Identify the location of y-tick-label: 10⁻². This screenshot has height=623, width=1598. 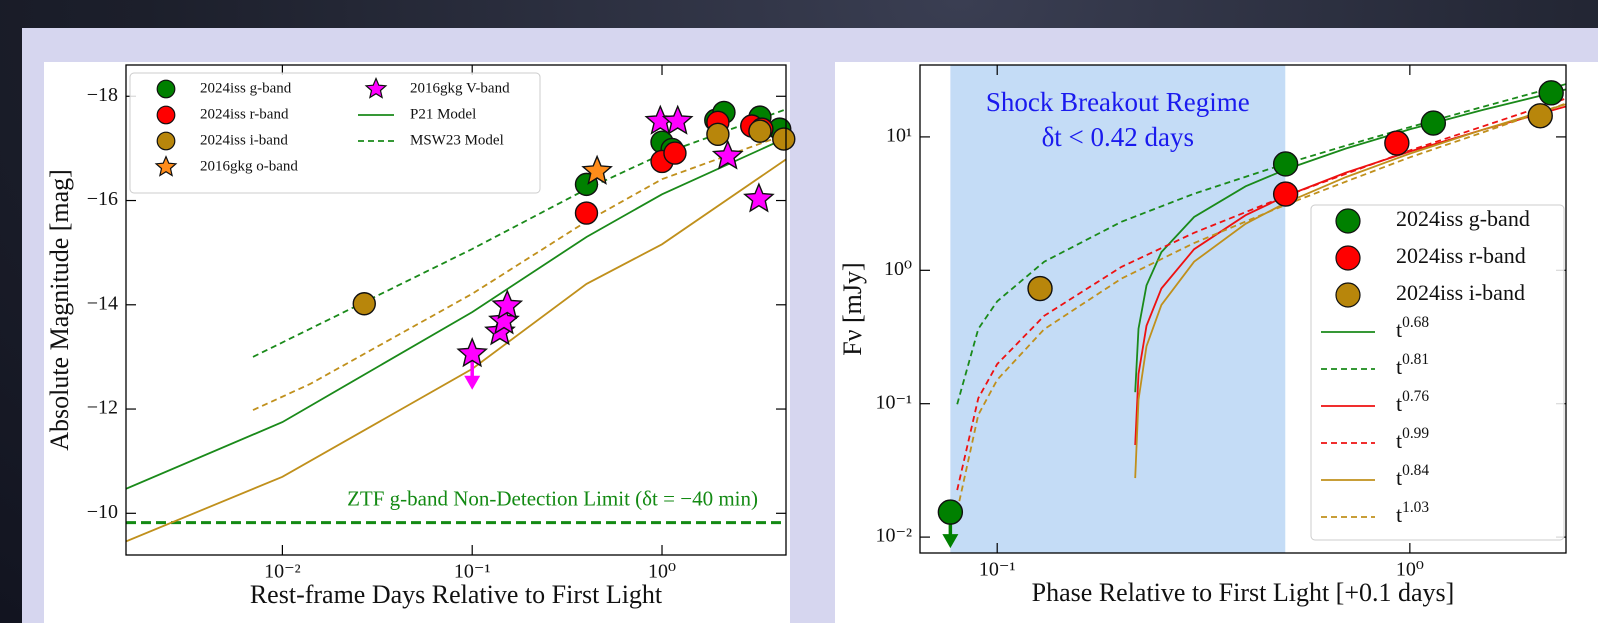
(893, 536).